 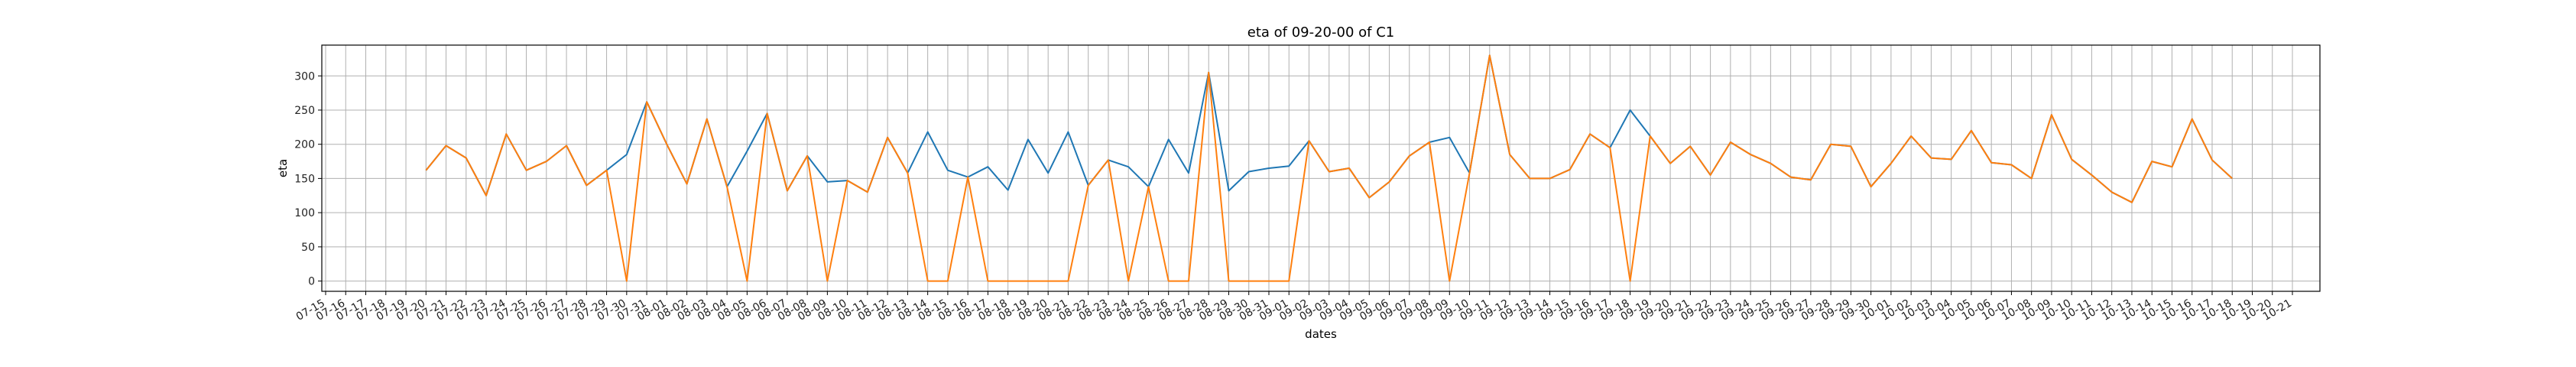 I want to click on y-tick-label: 50, so click(x=308, y=248).